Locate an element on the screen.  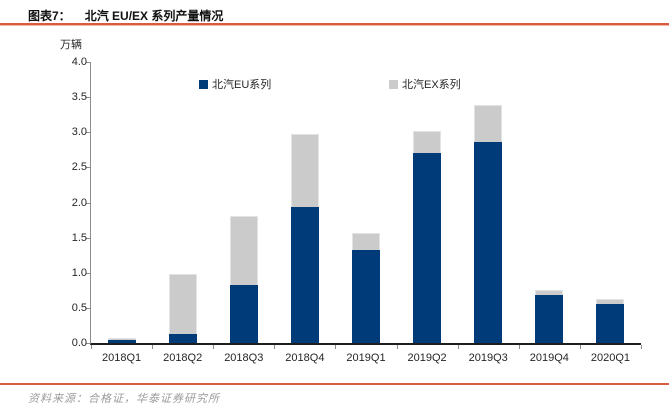
y-tick-label: 1.0 is located at coordinates (79, 272).